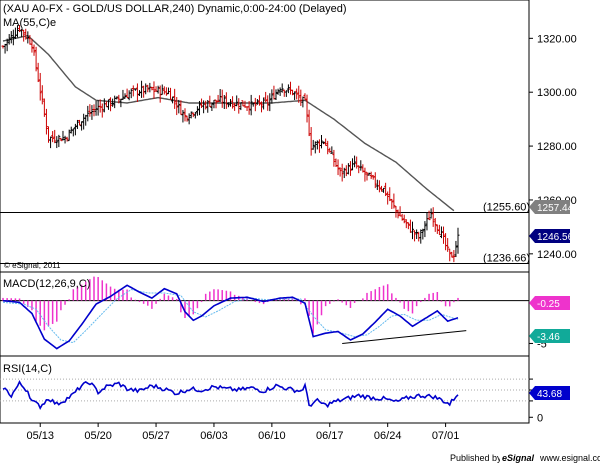  I want to click on rsi-axis-tick-label: 0, so click(540, 418).